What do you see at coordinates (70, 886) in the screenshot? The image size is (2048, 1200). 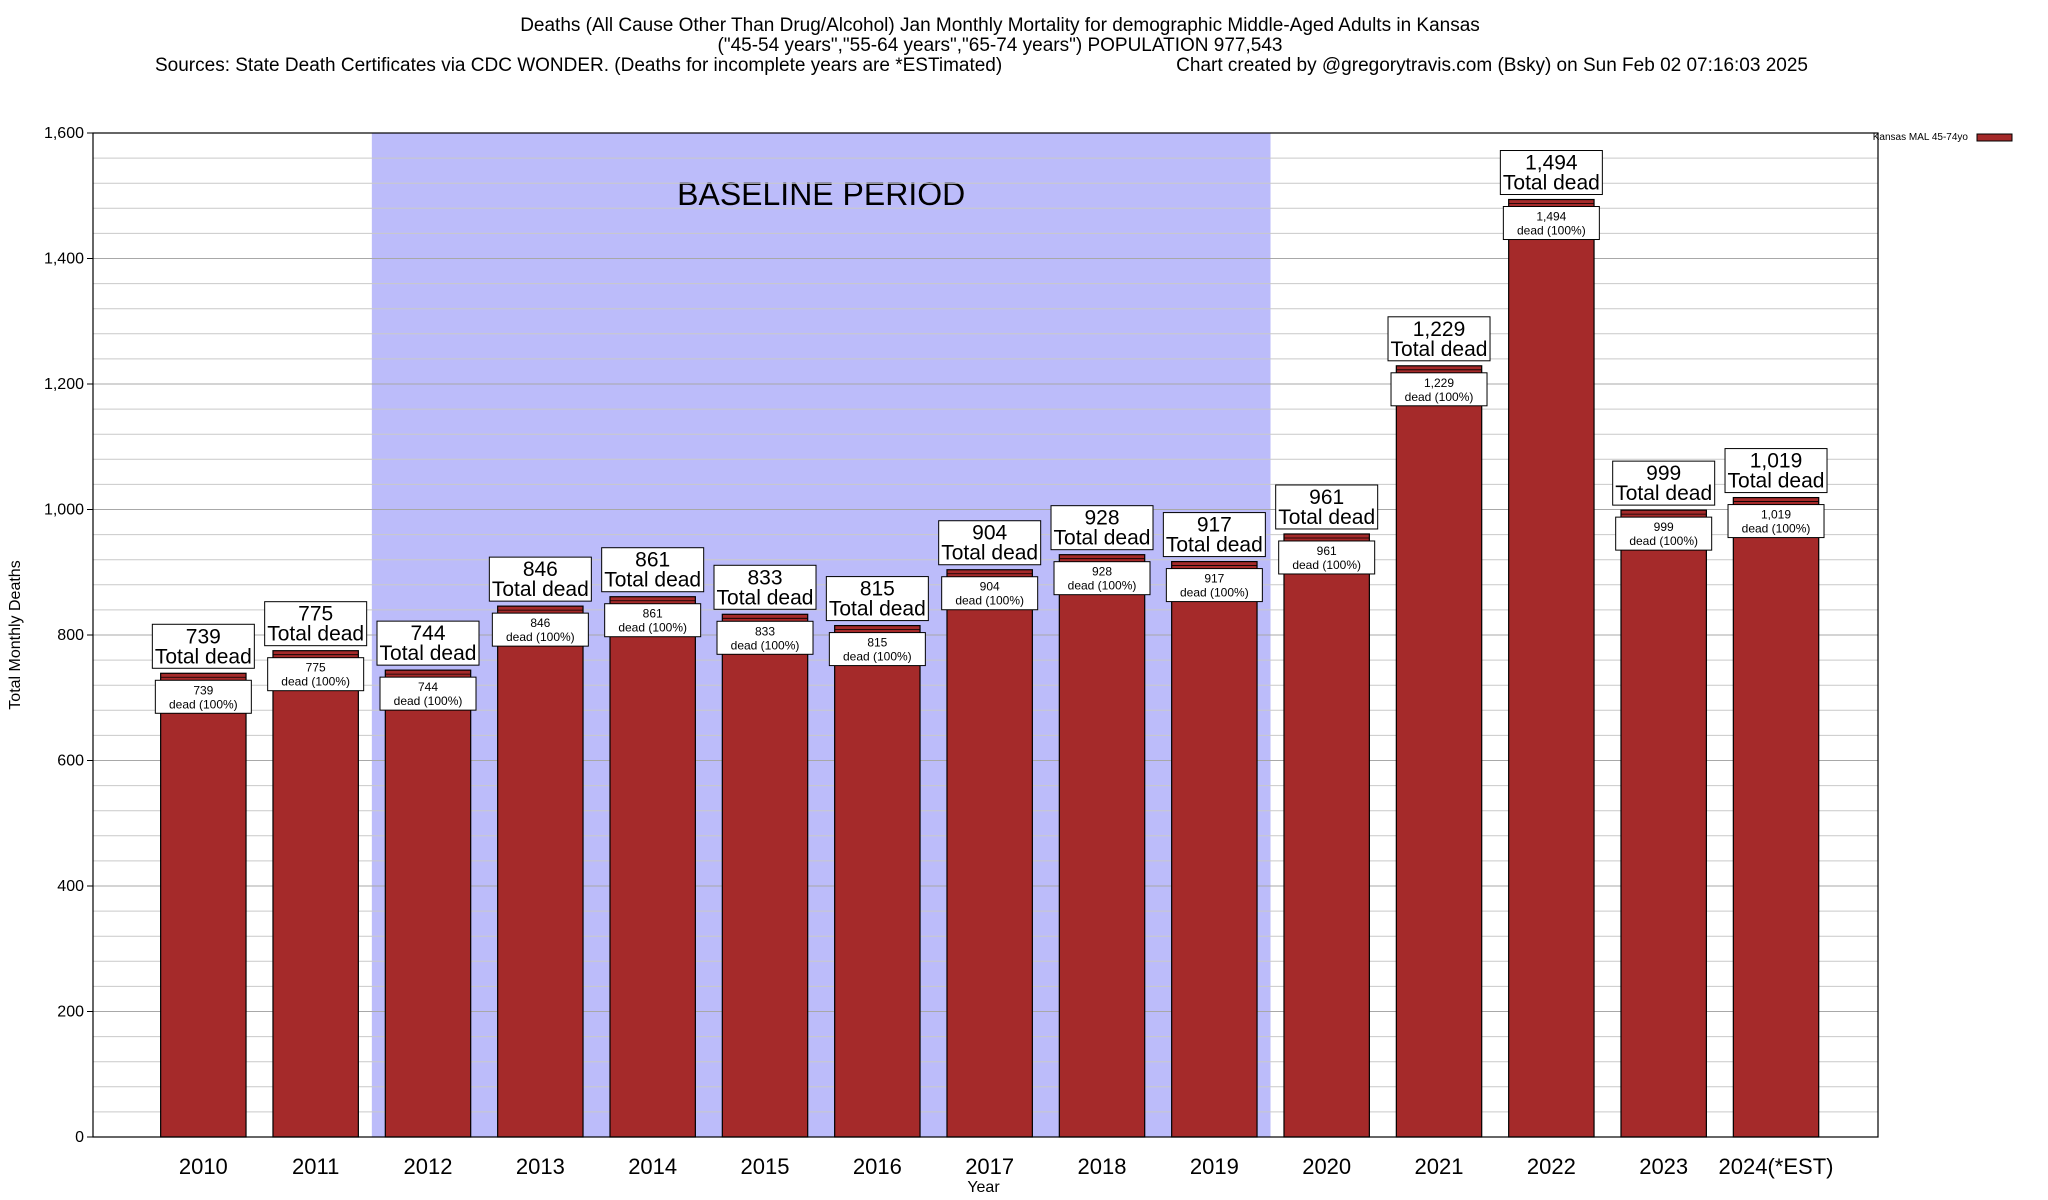 I see `y-tick-label: 400` at bounding box center [70, 886].